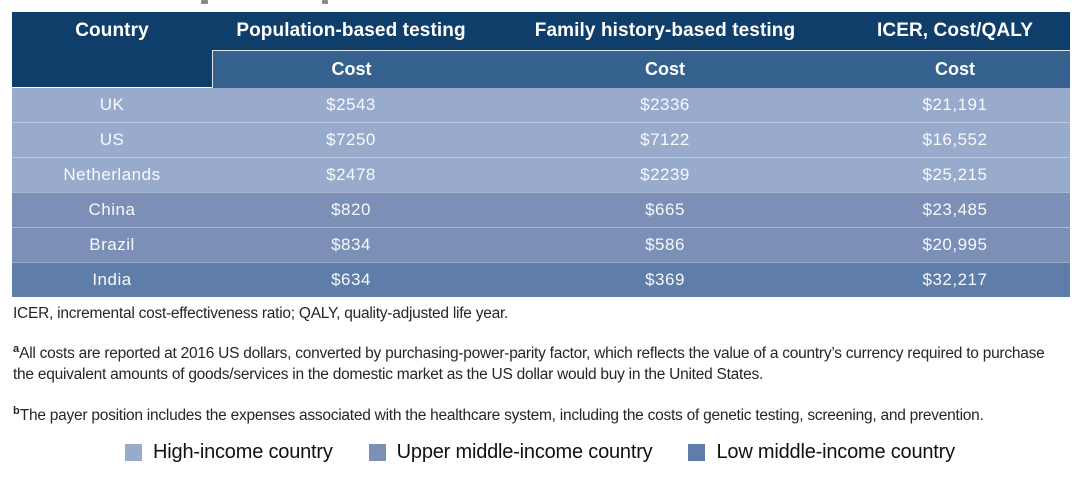 The height and width of the screenshot is (477, 1080). I want to click on legend-label: Upper middle-income country, so click(524, 452).